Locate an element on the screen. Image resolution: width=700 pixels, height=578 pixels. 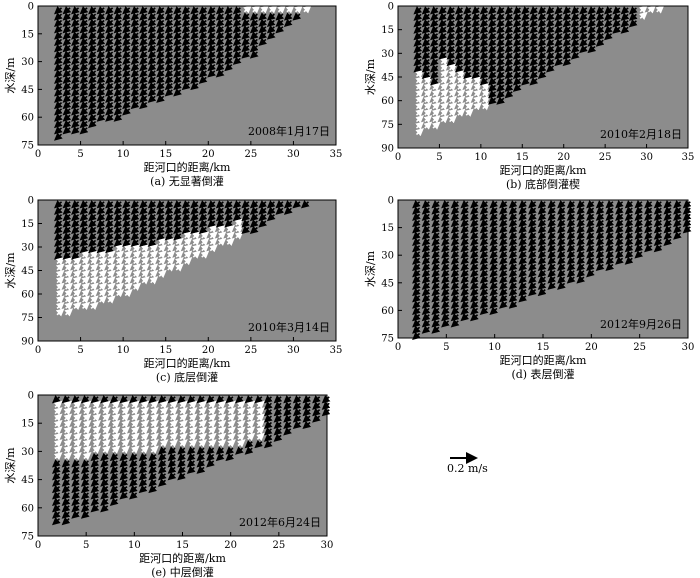
y-tick-label: 75 is located at coordinates (27, 146).